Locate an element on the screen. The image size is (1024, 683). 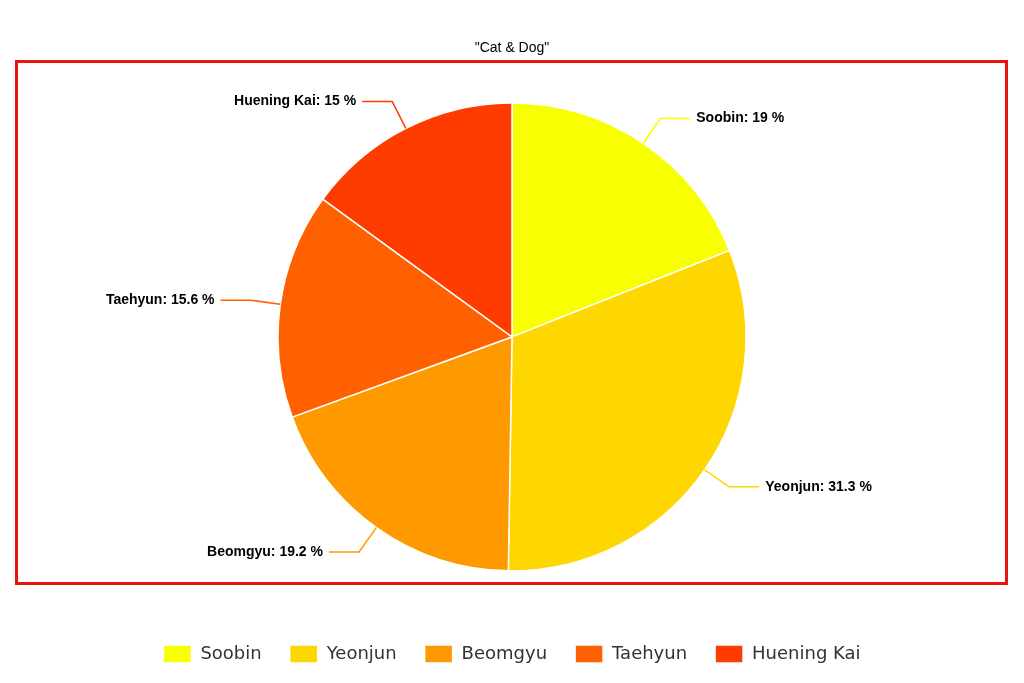
data-label: Huening Kai: 15 % is located at coordinates (295, 100).